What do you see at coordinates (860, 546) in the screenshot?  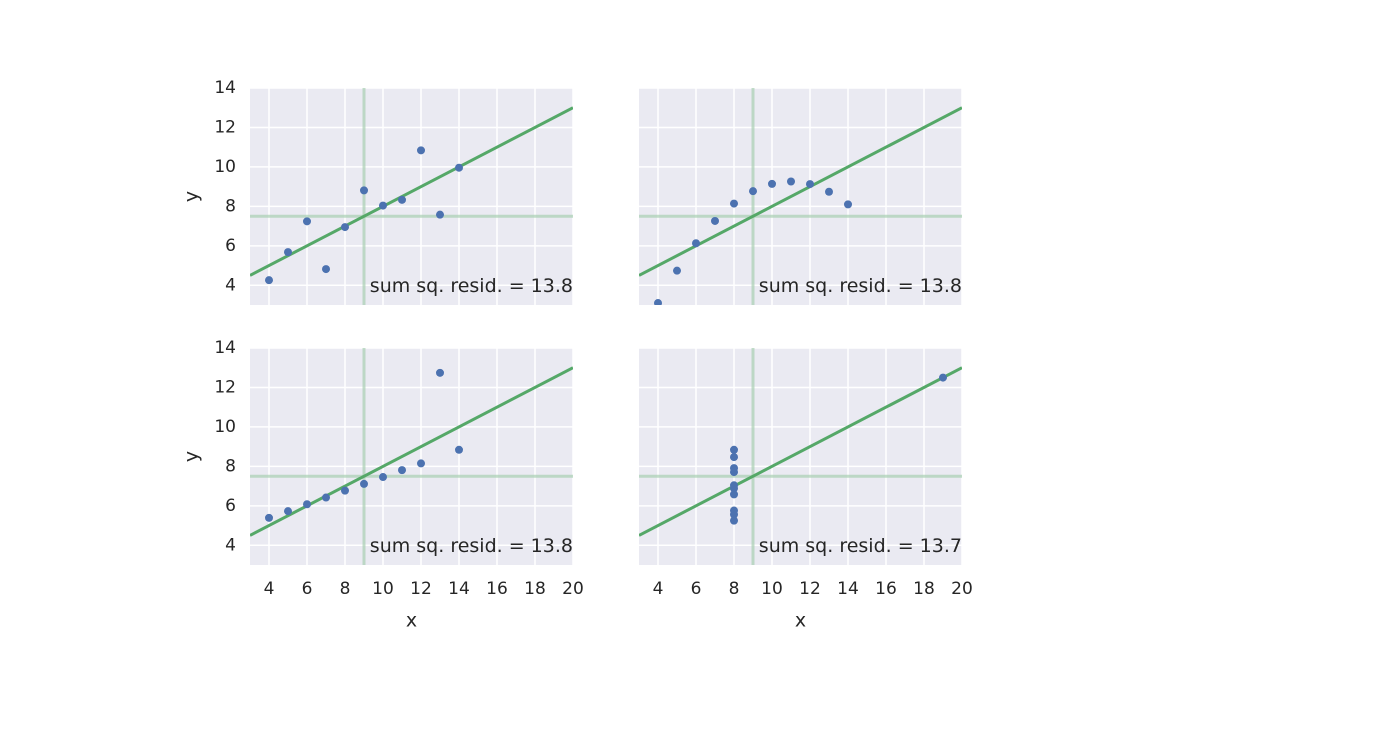 I see `residual-annotation: sum sq. resid. = 13.7` at bounding box center [860, 546].